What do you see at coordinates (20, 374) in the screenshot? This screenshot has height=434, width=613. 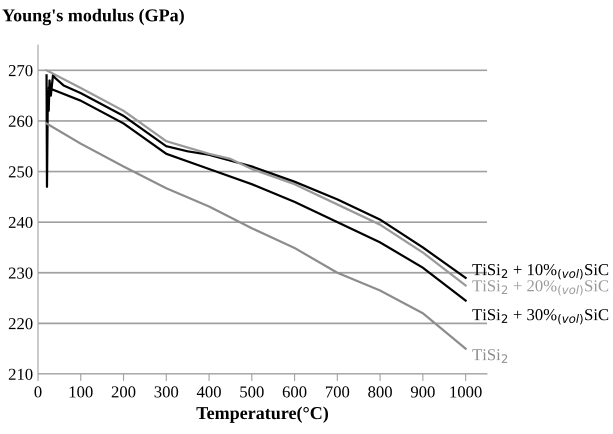 I see `y-tick-label: 210` at bounding box center [20, 374].